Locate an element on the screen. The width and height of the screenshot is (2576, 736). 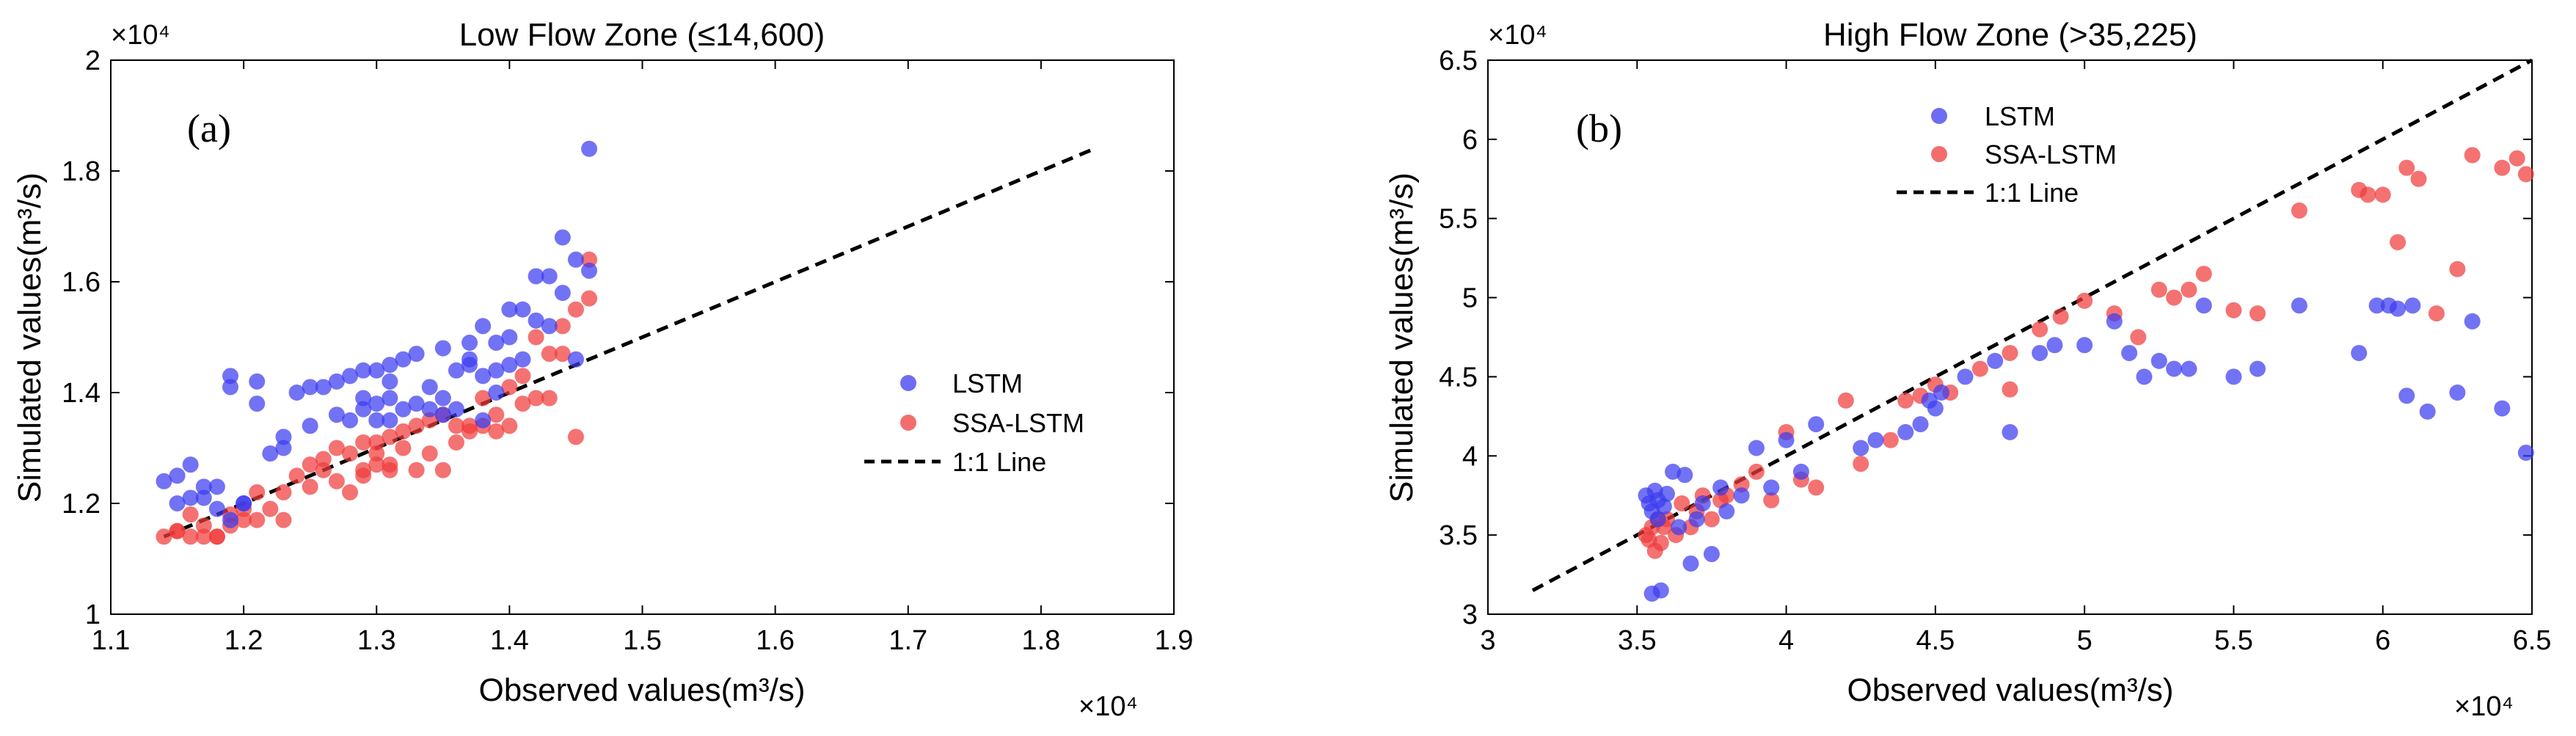
panel-a-label: (a) is located at coordinates (209, 128).